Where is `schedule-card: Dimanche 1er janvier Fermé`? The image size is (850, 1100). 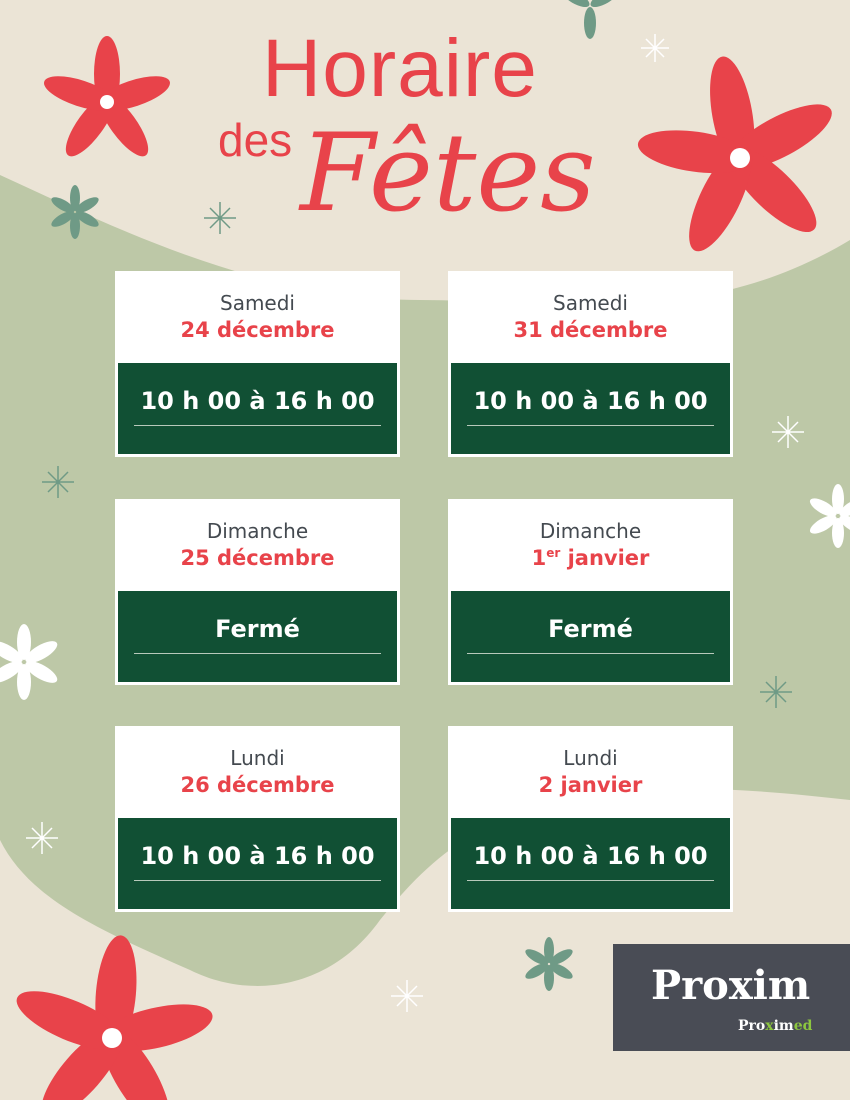
schedule-card: Dimanche 1er janvier Fermé is located at coordinates (590, 592).